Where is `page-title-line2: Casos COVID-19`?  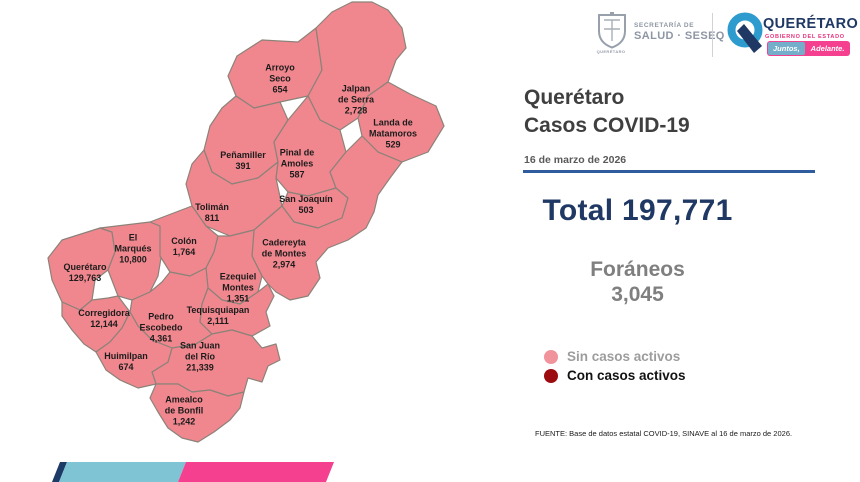 page-title-line2: Casos COVID-19 is located at coordinates (607, 125).